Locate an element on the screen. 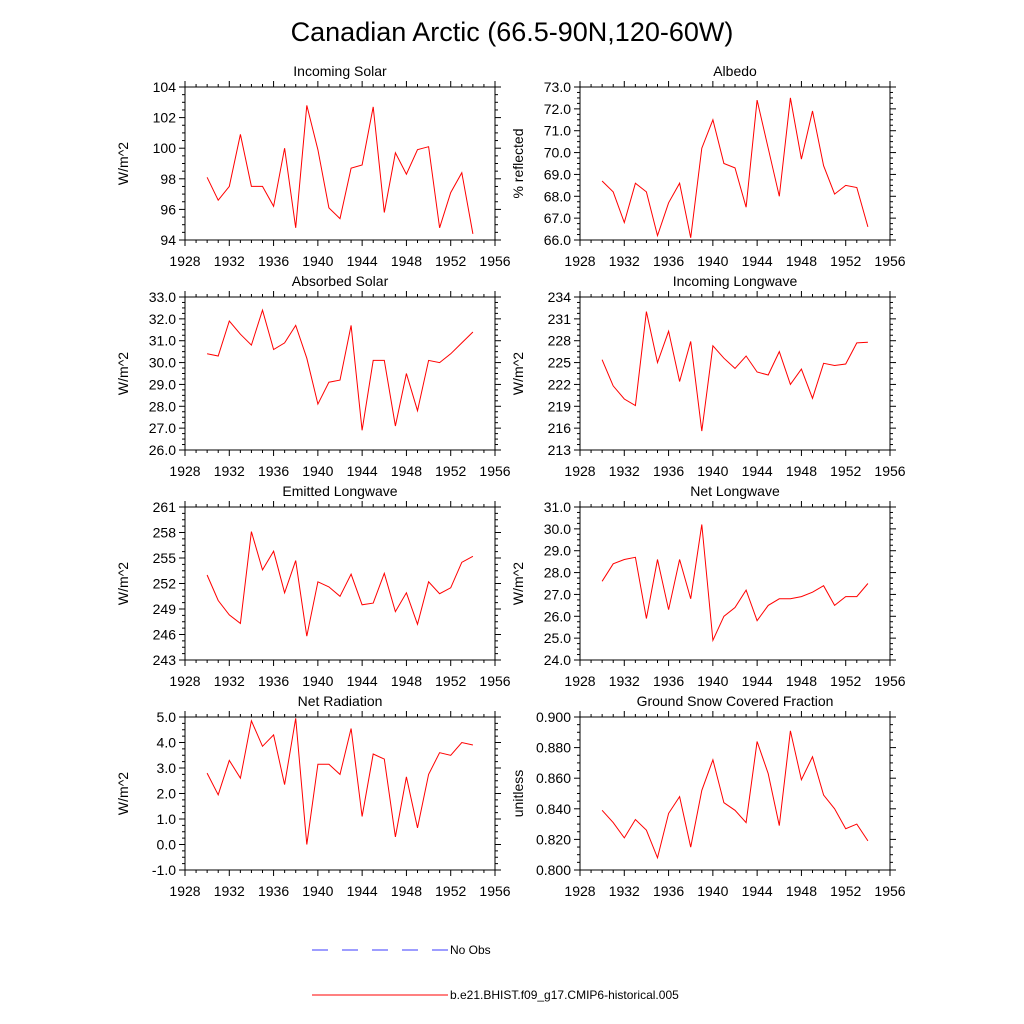 Image resolution: width=1024 pixels, height=1024 pixels. panel-ground-snow-covered-fraction-frame is located at coordinates (735, 793).